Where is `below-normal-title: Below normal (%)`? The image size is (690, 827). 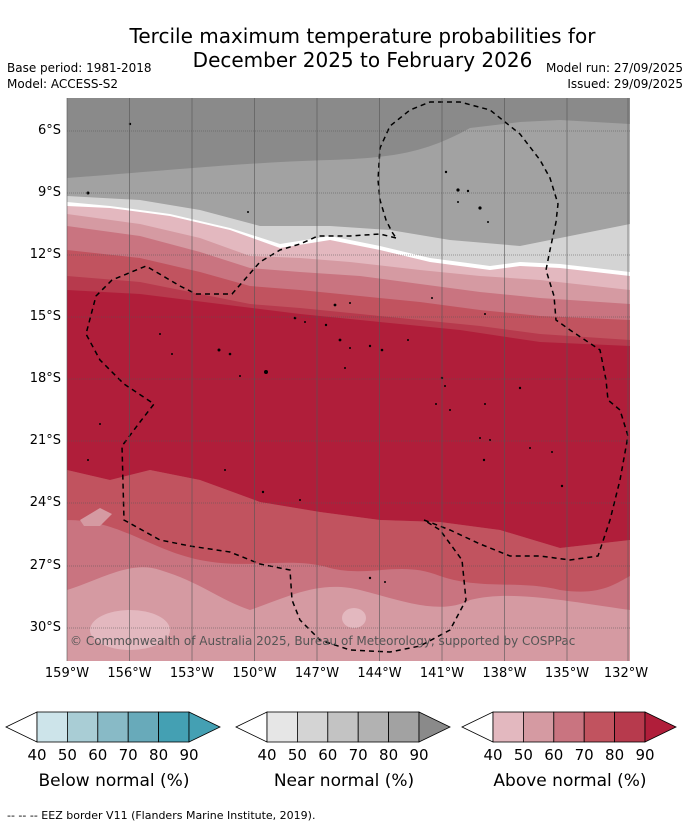
below-normal-title: Below normal (%) is located at coordinates (114, 781).